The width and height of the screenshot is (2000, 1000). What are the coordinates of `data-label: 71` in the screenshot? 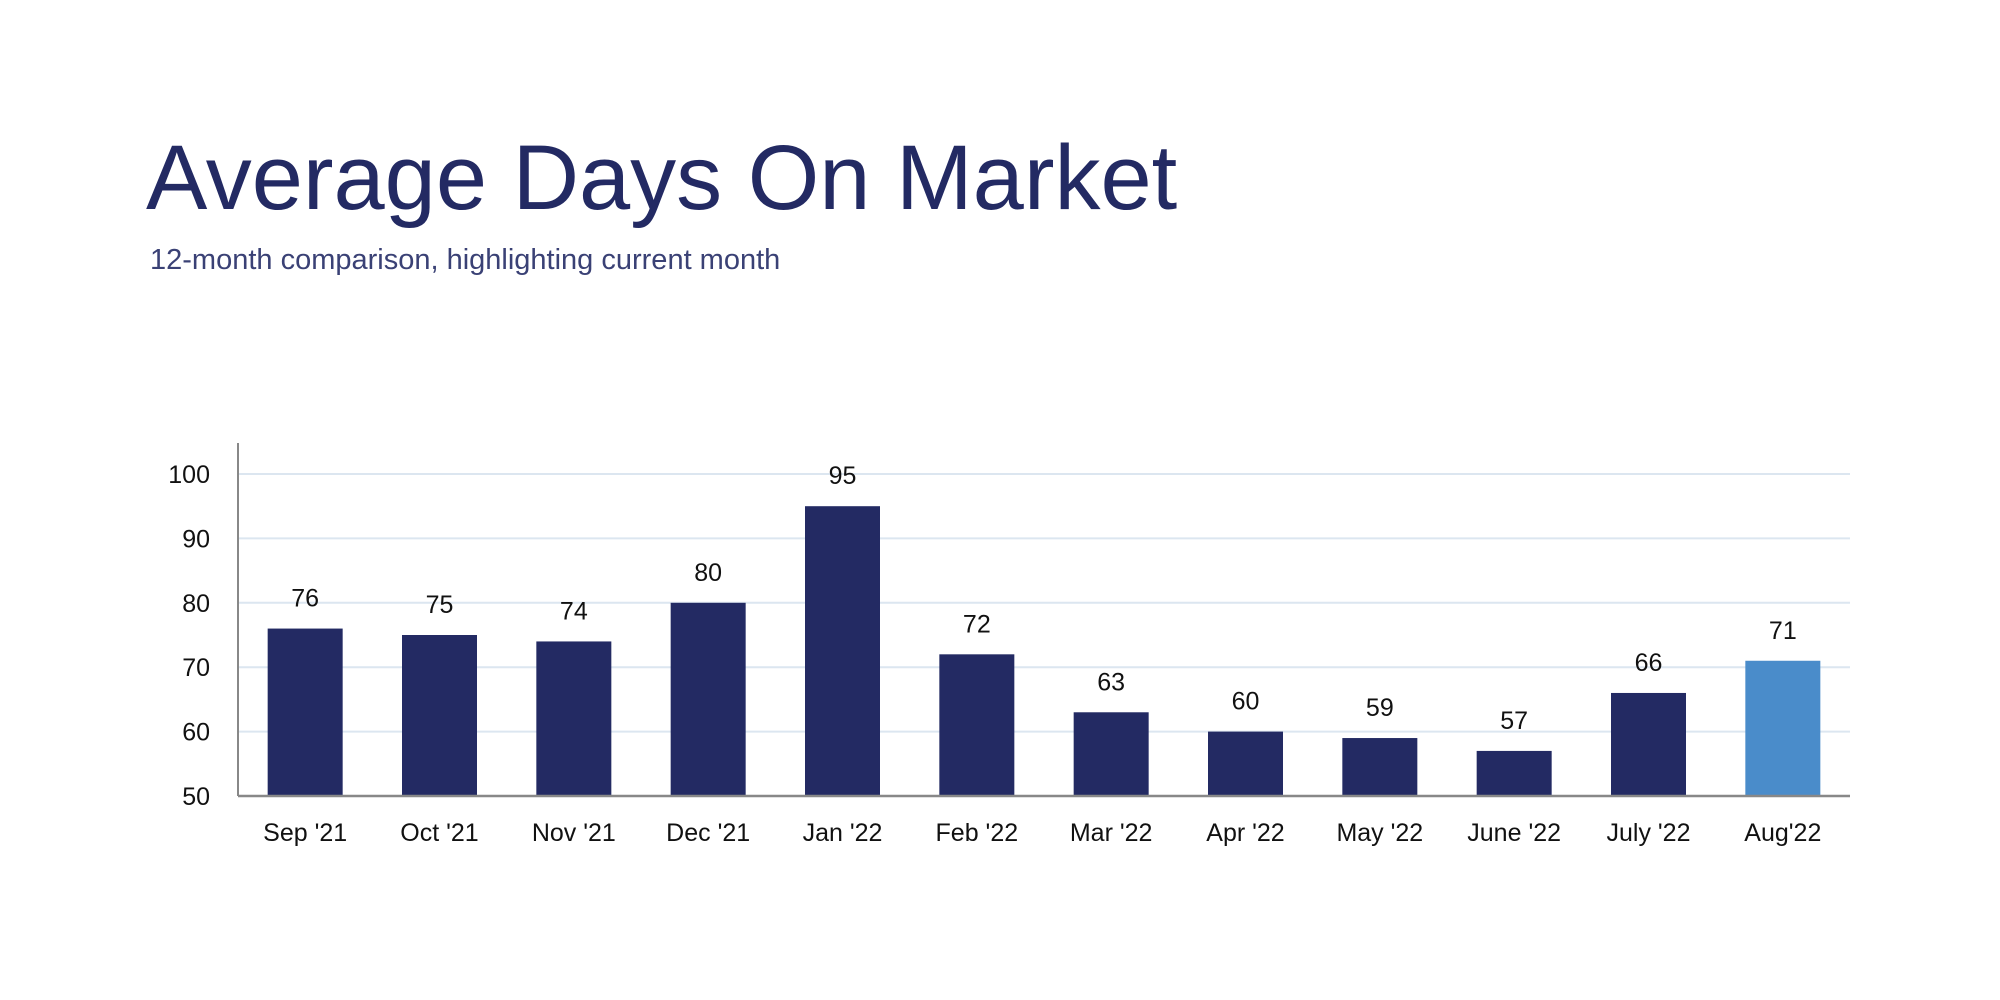 It's located at (1783, 631).